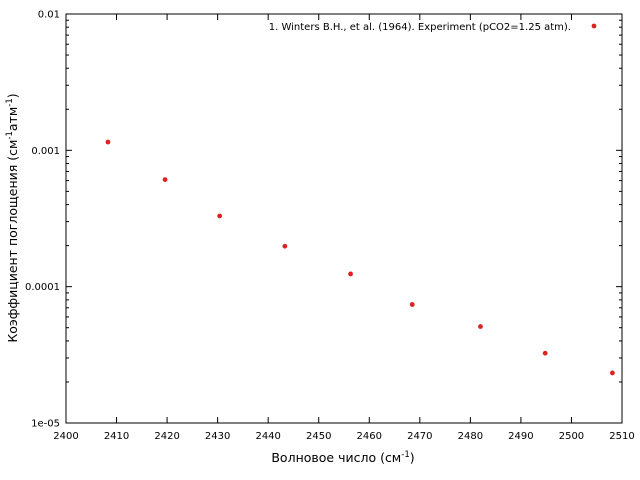 The height and width of the screenshot is (480, 640). Describe the element at coordinates (412, 457) in the screenshot. I see `x-axis-title-tail: )` at that location.